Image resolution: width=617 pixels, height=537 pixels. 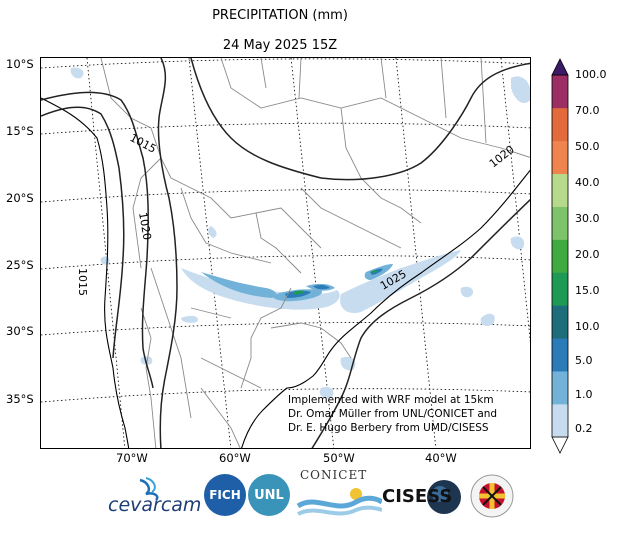 I want to click on colorbar-bins, so click(x=560, y=256).